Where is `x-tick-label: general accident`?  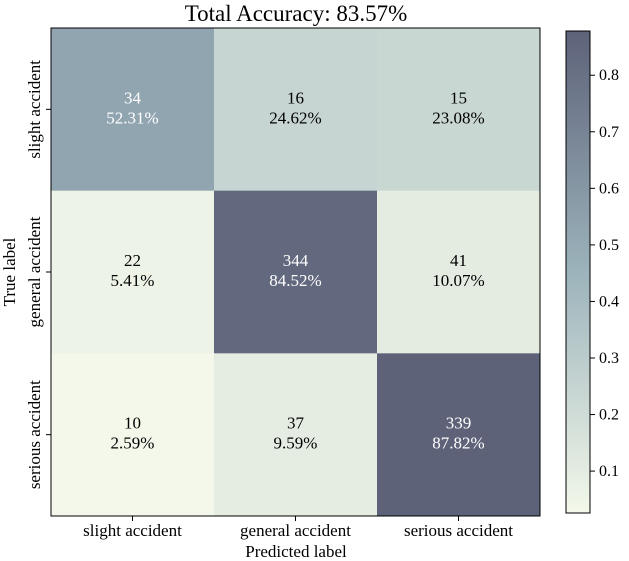 x-tick-label: general accident is located at coordinates (295, 530).